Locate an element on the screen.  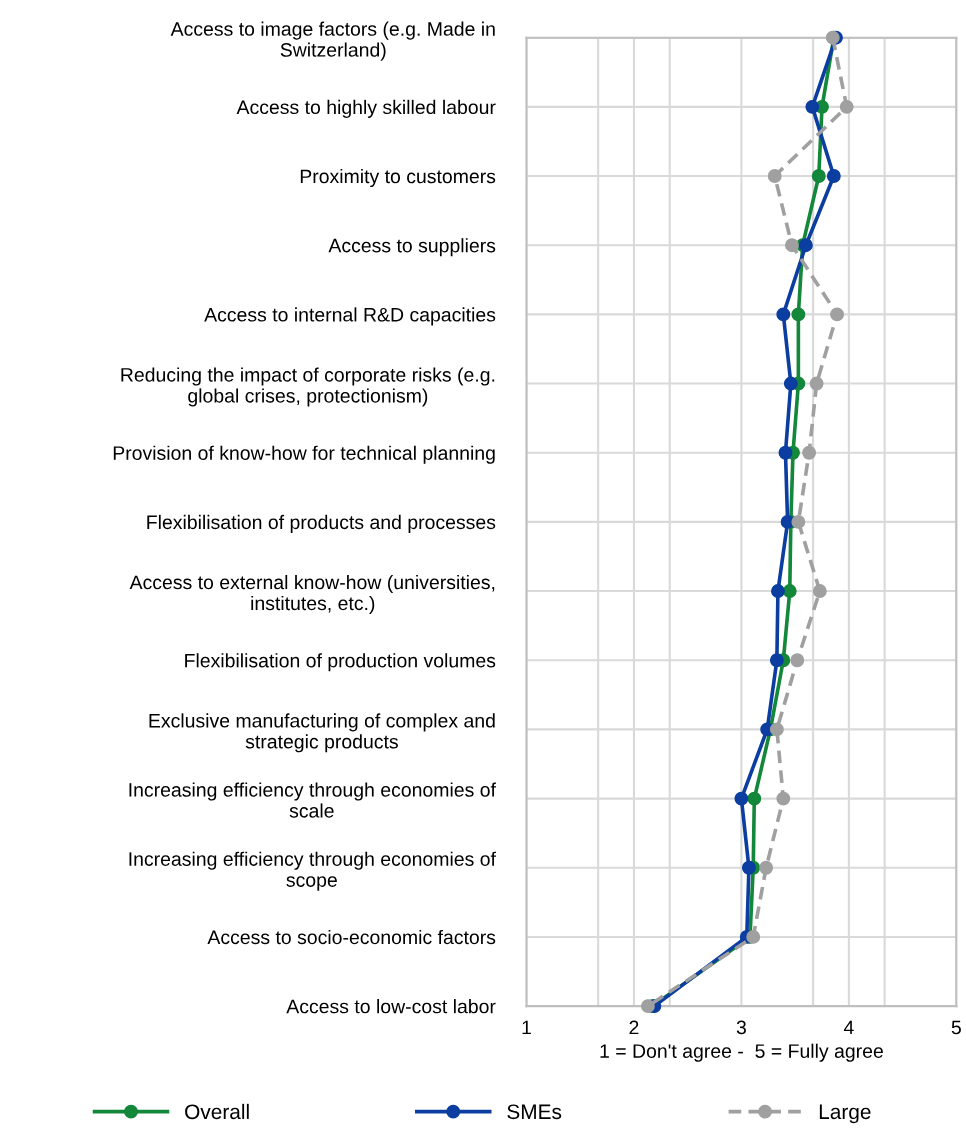
x-tick-label: 5 is located at coordinates (956, 1027).